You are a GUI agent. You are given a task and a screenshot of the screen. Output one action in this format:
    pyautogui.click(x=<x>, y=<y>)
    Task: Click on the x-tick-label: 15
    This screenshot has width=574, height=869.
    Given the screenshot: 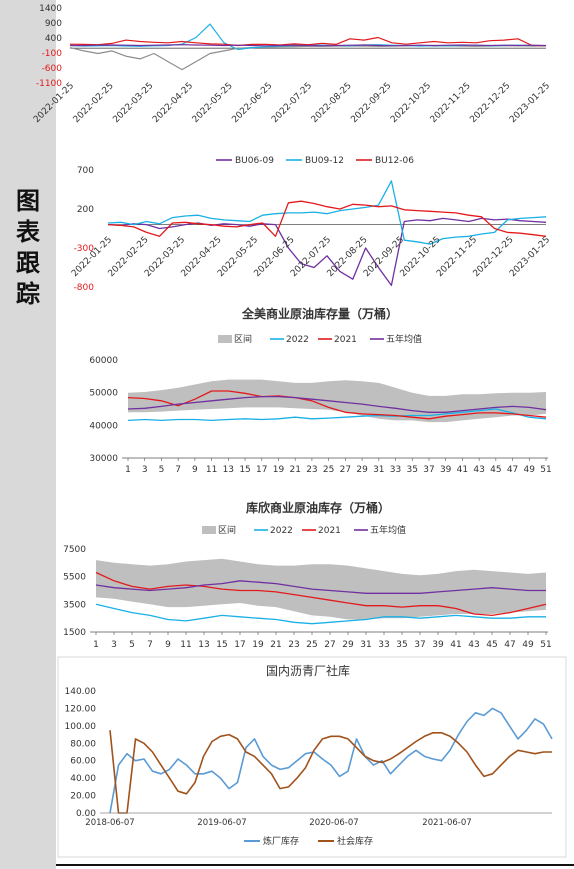 What is the action you would take?
    pyautogui.click(x=244, y=470)
    